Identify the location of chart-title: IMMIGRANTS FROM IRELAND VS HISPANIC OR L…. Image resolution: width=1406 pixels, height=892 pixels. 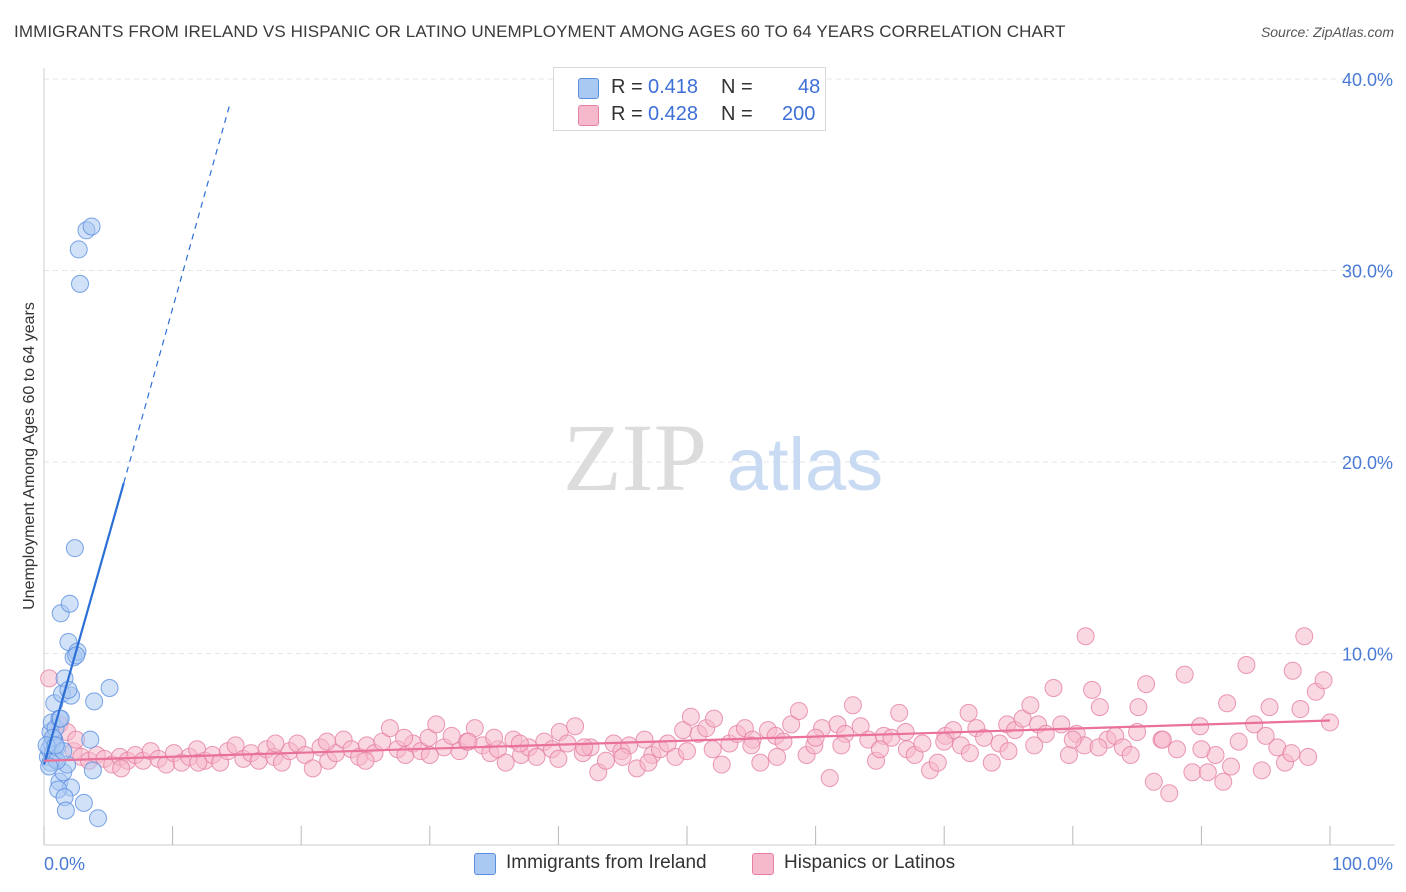
(540, 31).